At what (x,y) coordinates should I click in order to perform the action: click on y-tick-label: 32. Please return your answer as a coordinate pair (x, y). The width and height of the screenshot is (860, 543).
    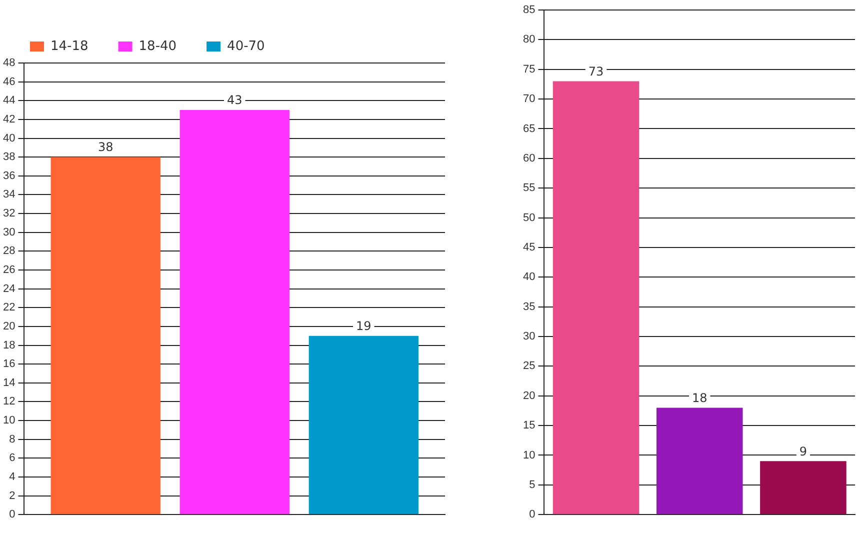
    Looking at the image, I should click on (9, 214).